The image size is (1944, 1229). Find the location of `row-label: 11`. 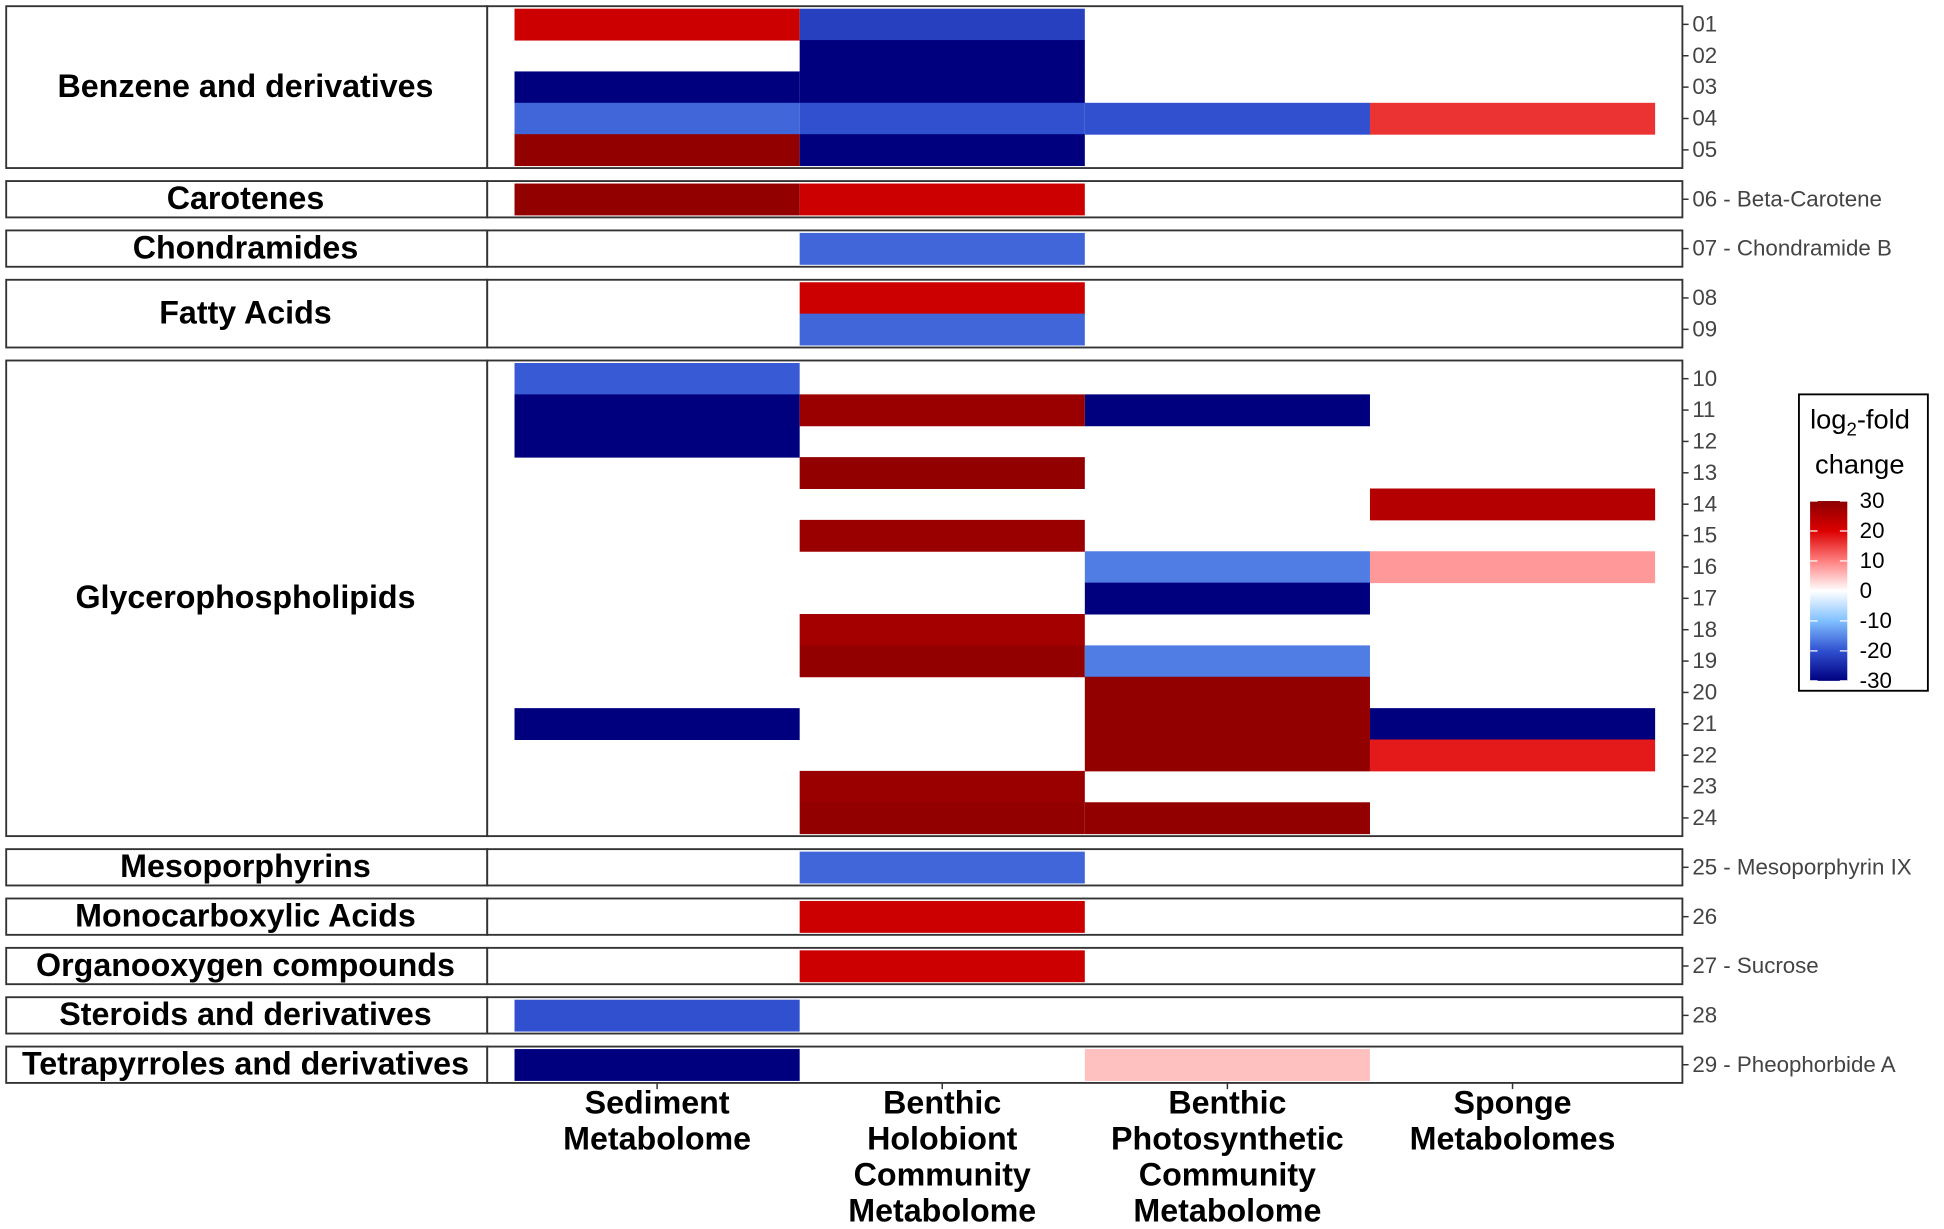

row-label: 11 is located at coordinates (1703, 409).